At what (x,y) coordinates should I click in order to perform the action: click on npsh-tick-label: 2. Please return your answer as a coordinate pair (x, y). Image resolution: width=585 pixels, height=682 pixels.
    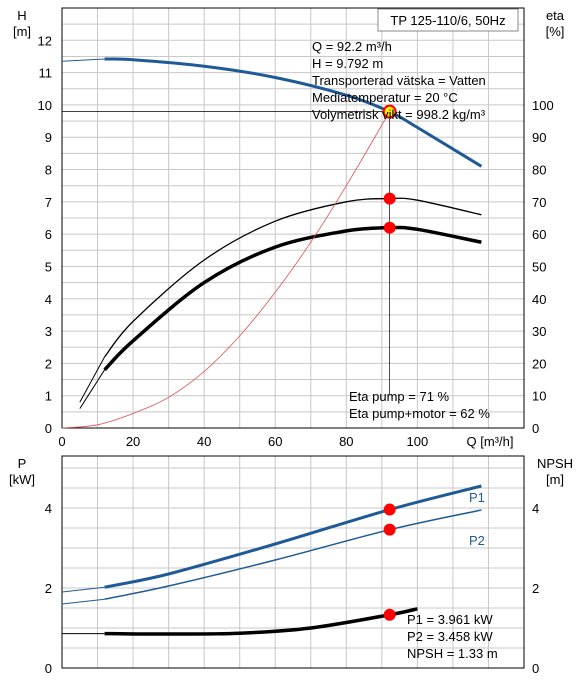
    Looking at the image, I should click on (535, 588).